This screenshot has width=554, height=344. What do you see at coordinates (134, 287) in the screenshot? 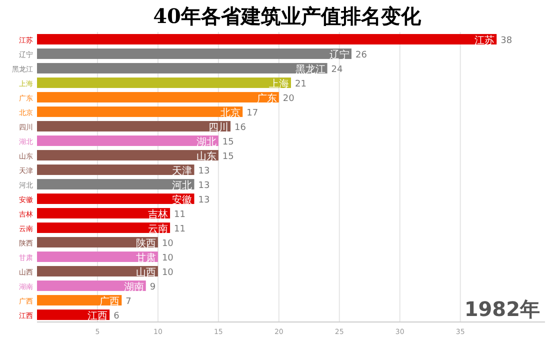
I see `category-label: 湖南` at bounding box center [134, 287].